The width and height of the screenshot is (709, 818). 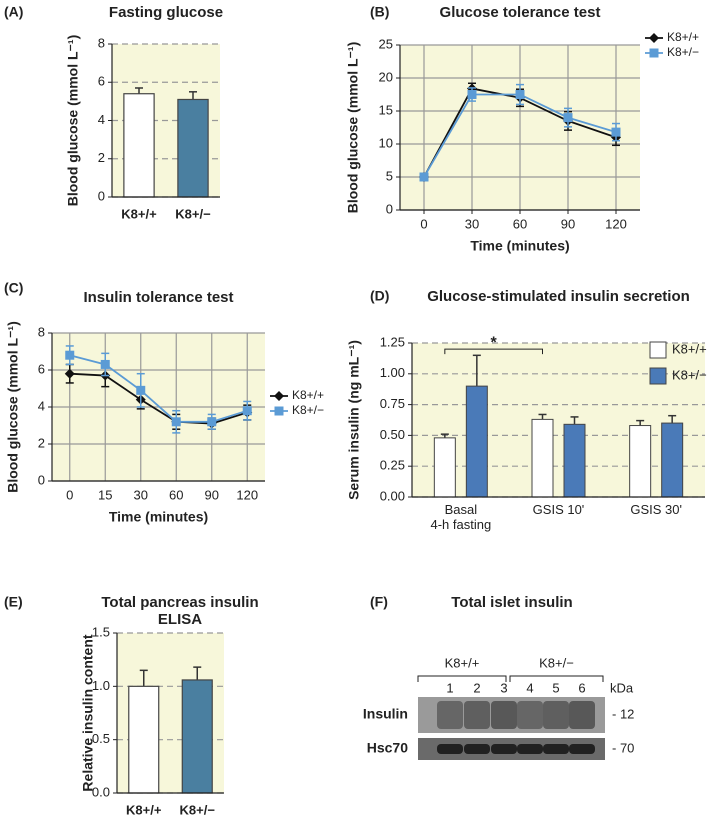 I want to click on chart-title: Total pancreas insulin ELISA, so click(x=180, y=611).